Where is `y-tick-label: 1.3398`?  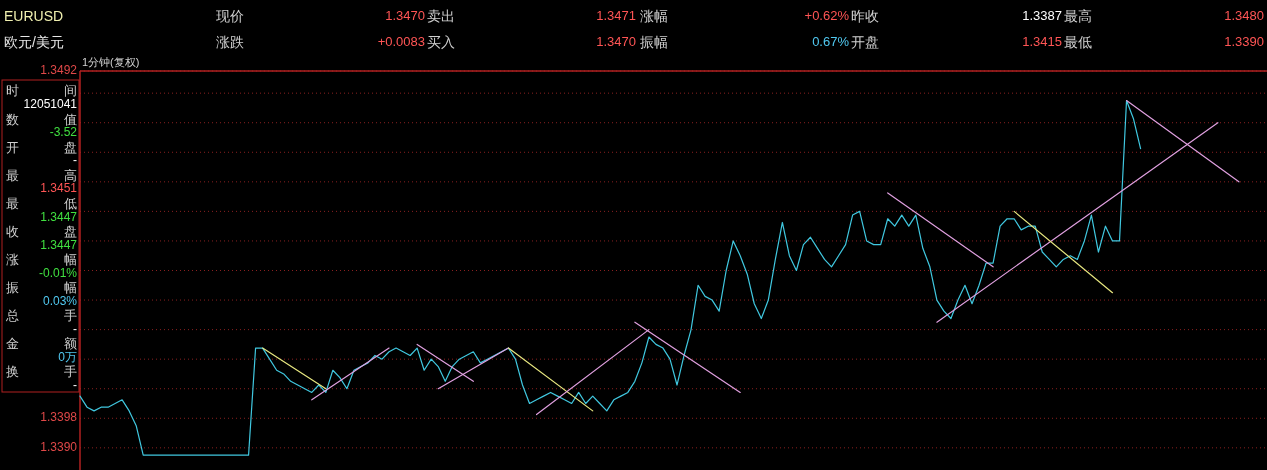 y-tick-label: 1.3398 is located at coordinates (59, 417).